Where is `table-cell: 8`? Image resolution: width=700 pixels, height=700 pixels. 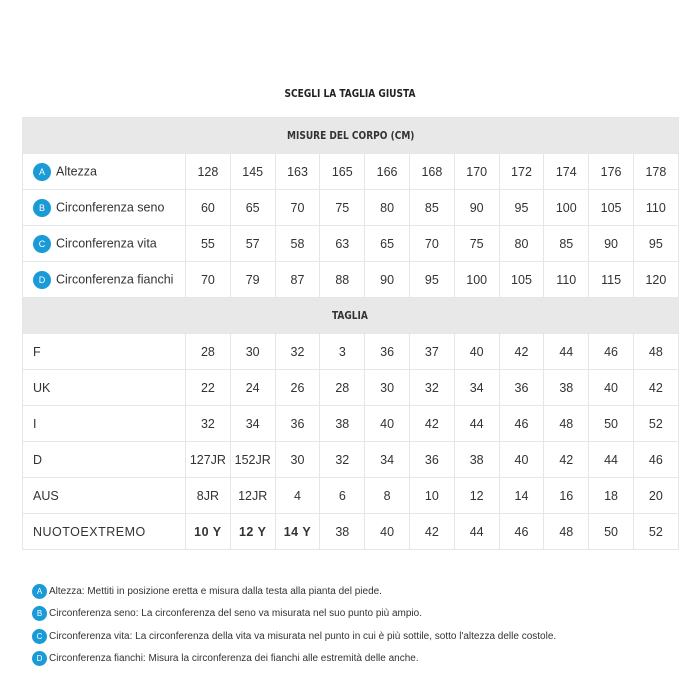 table-cell: 8 is located at coordinates (387, 495).